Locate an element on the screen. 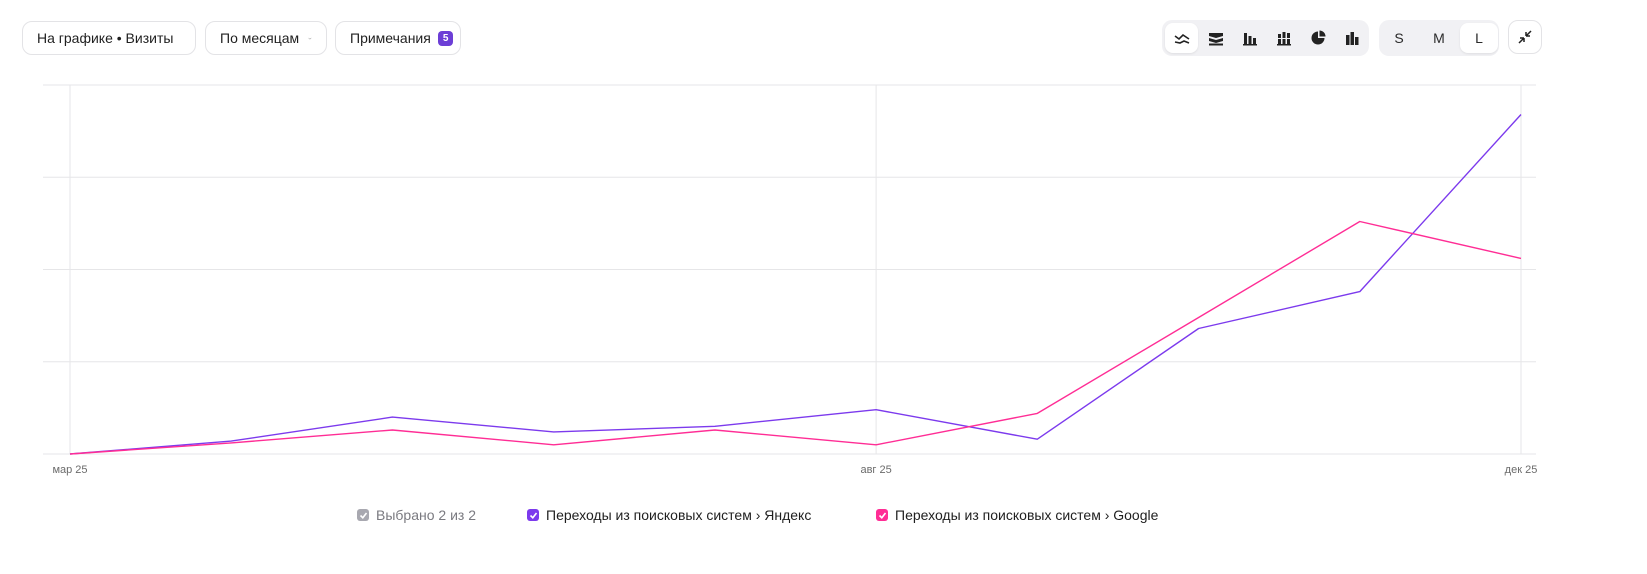 The width and height of the screenshot is (1647, 574). column-chart-icon is located at coordinates (1351, 38).